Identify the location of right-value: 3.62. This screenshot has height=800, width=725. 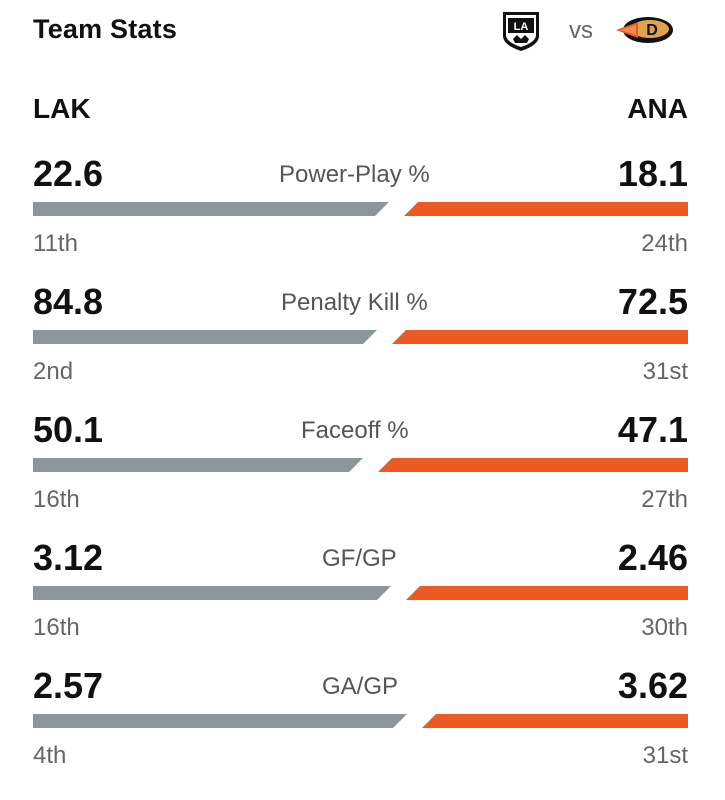
(652, 685).